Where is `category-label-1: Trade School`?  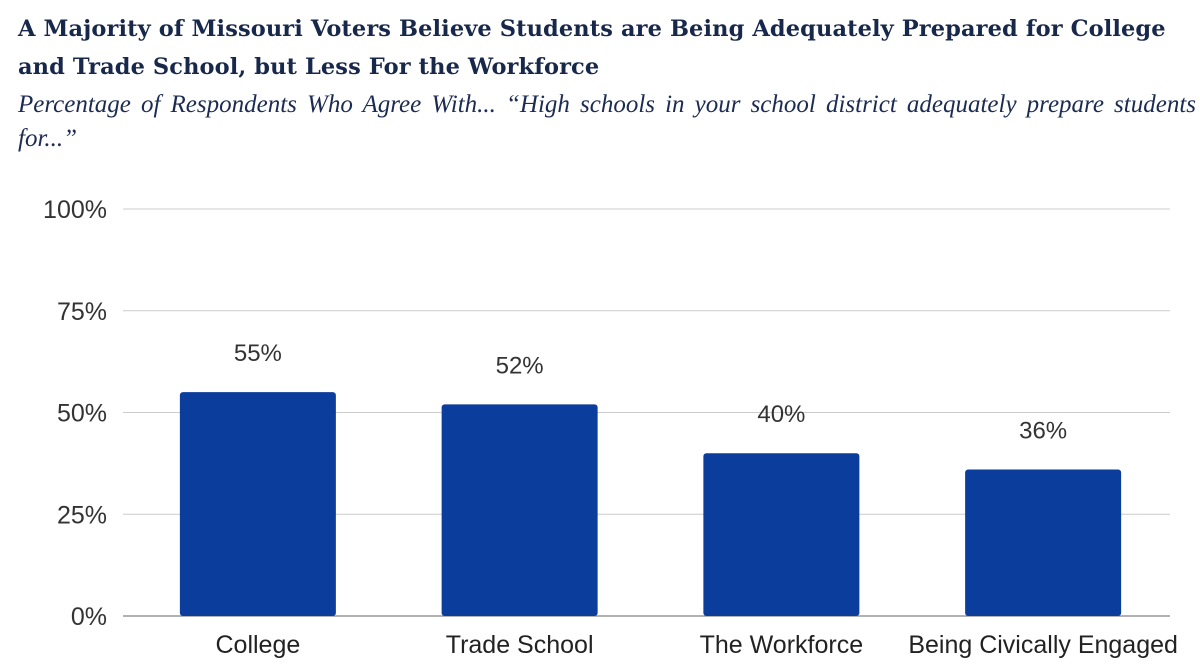 category-label-1: Trade School is located at coordinates (520, 645).